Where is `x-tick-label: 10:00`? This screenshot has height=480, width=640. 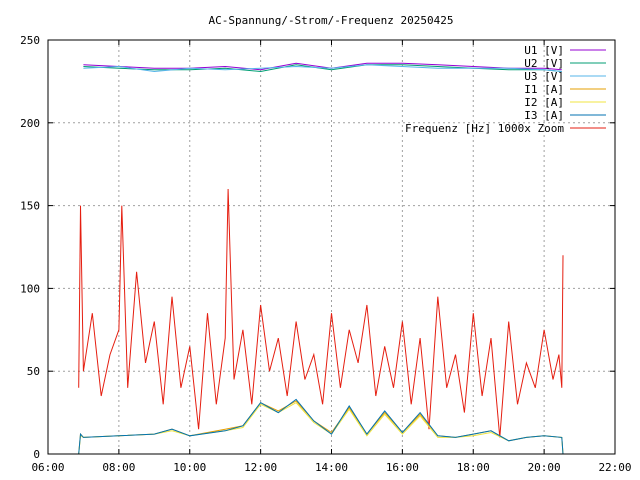 x-tick-label: 10:00 is located at coordinates (189, 467).